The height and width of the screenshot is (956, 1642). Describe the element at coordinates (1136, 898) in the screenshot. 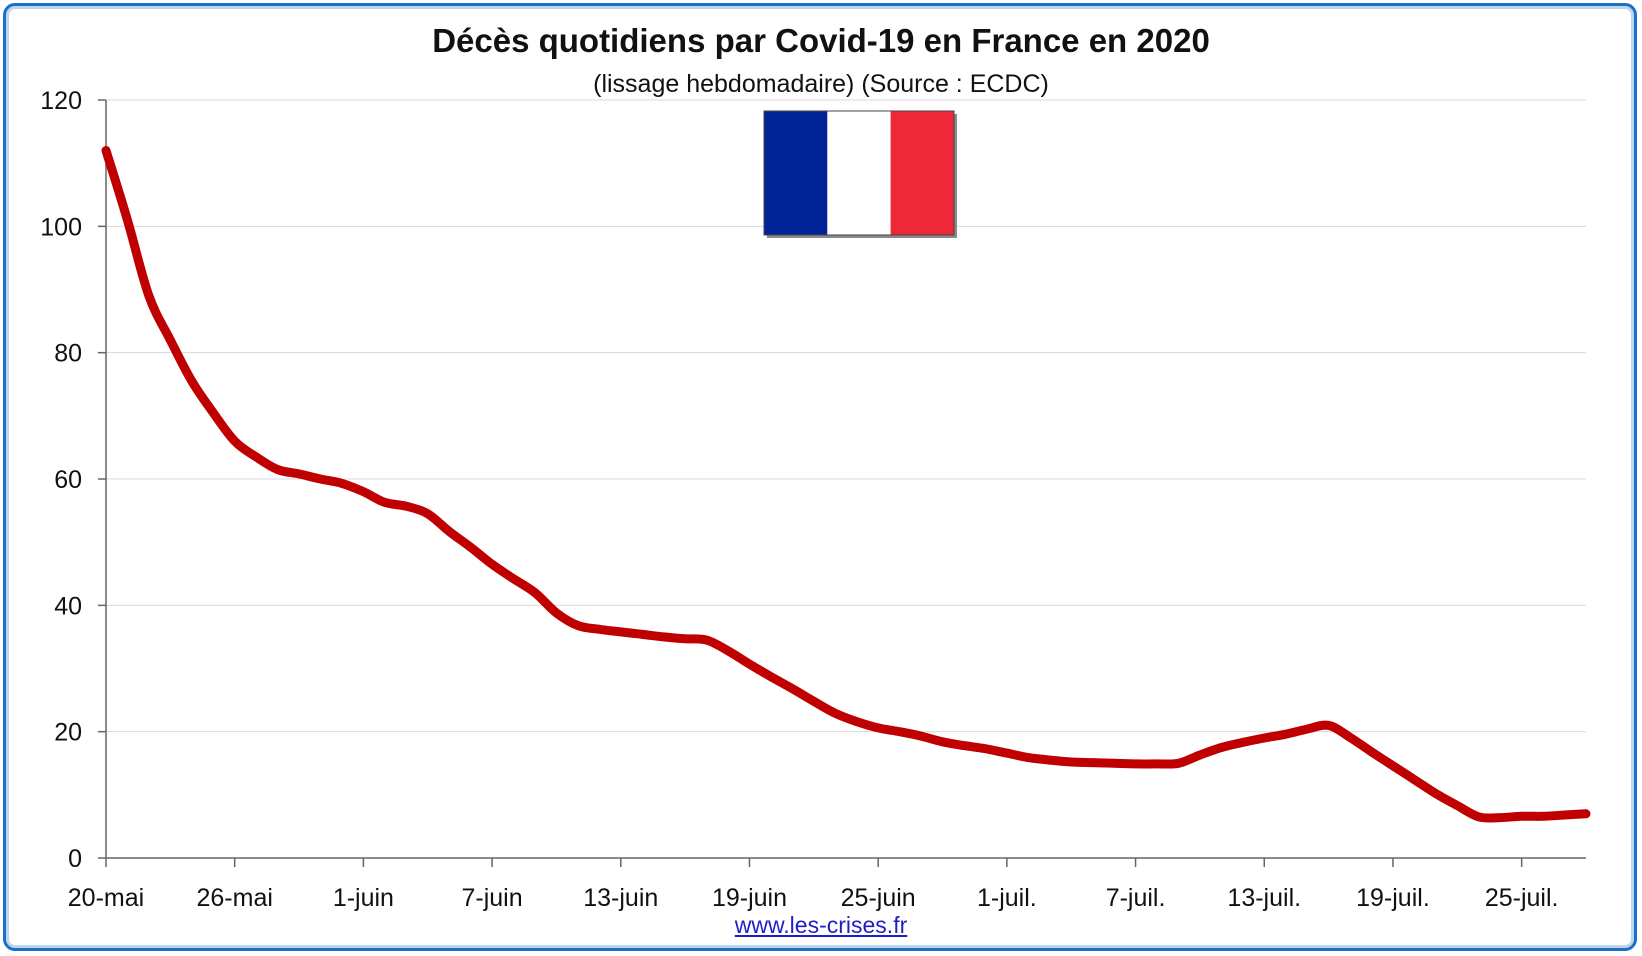

I see `x-tick-label: 7-juil.` at that location.